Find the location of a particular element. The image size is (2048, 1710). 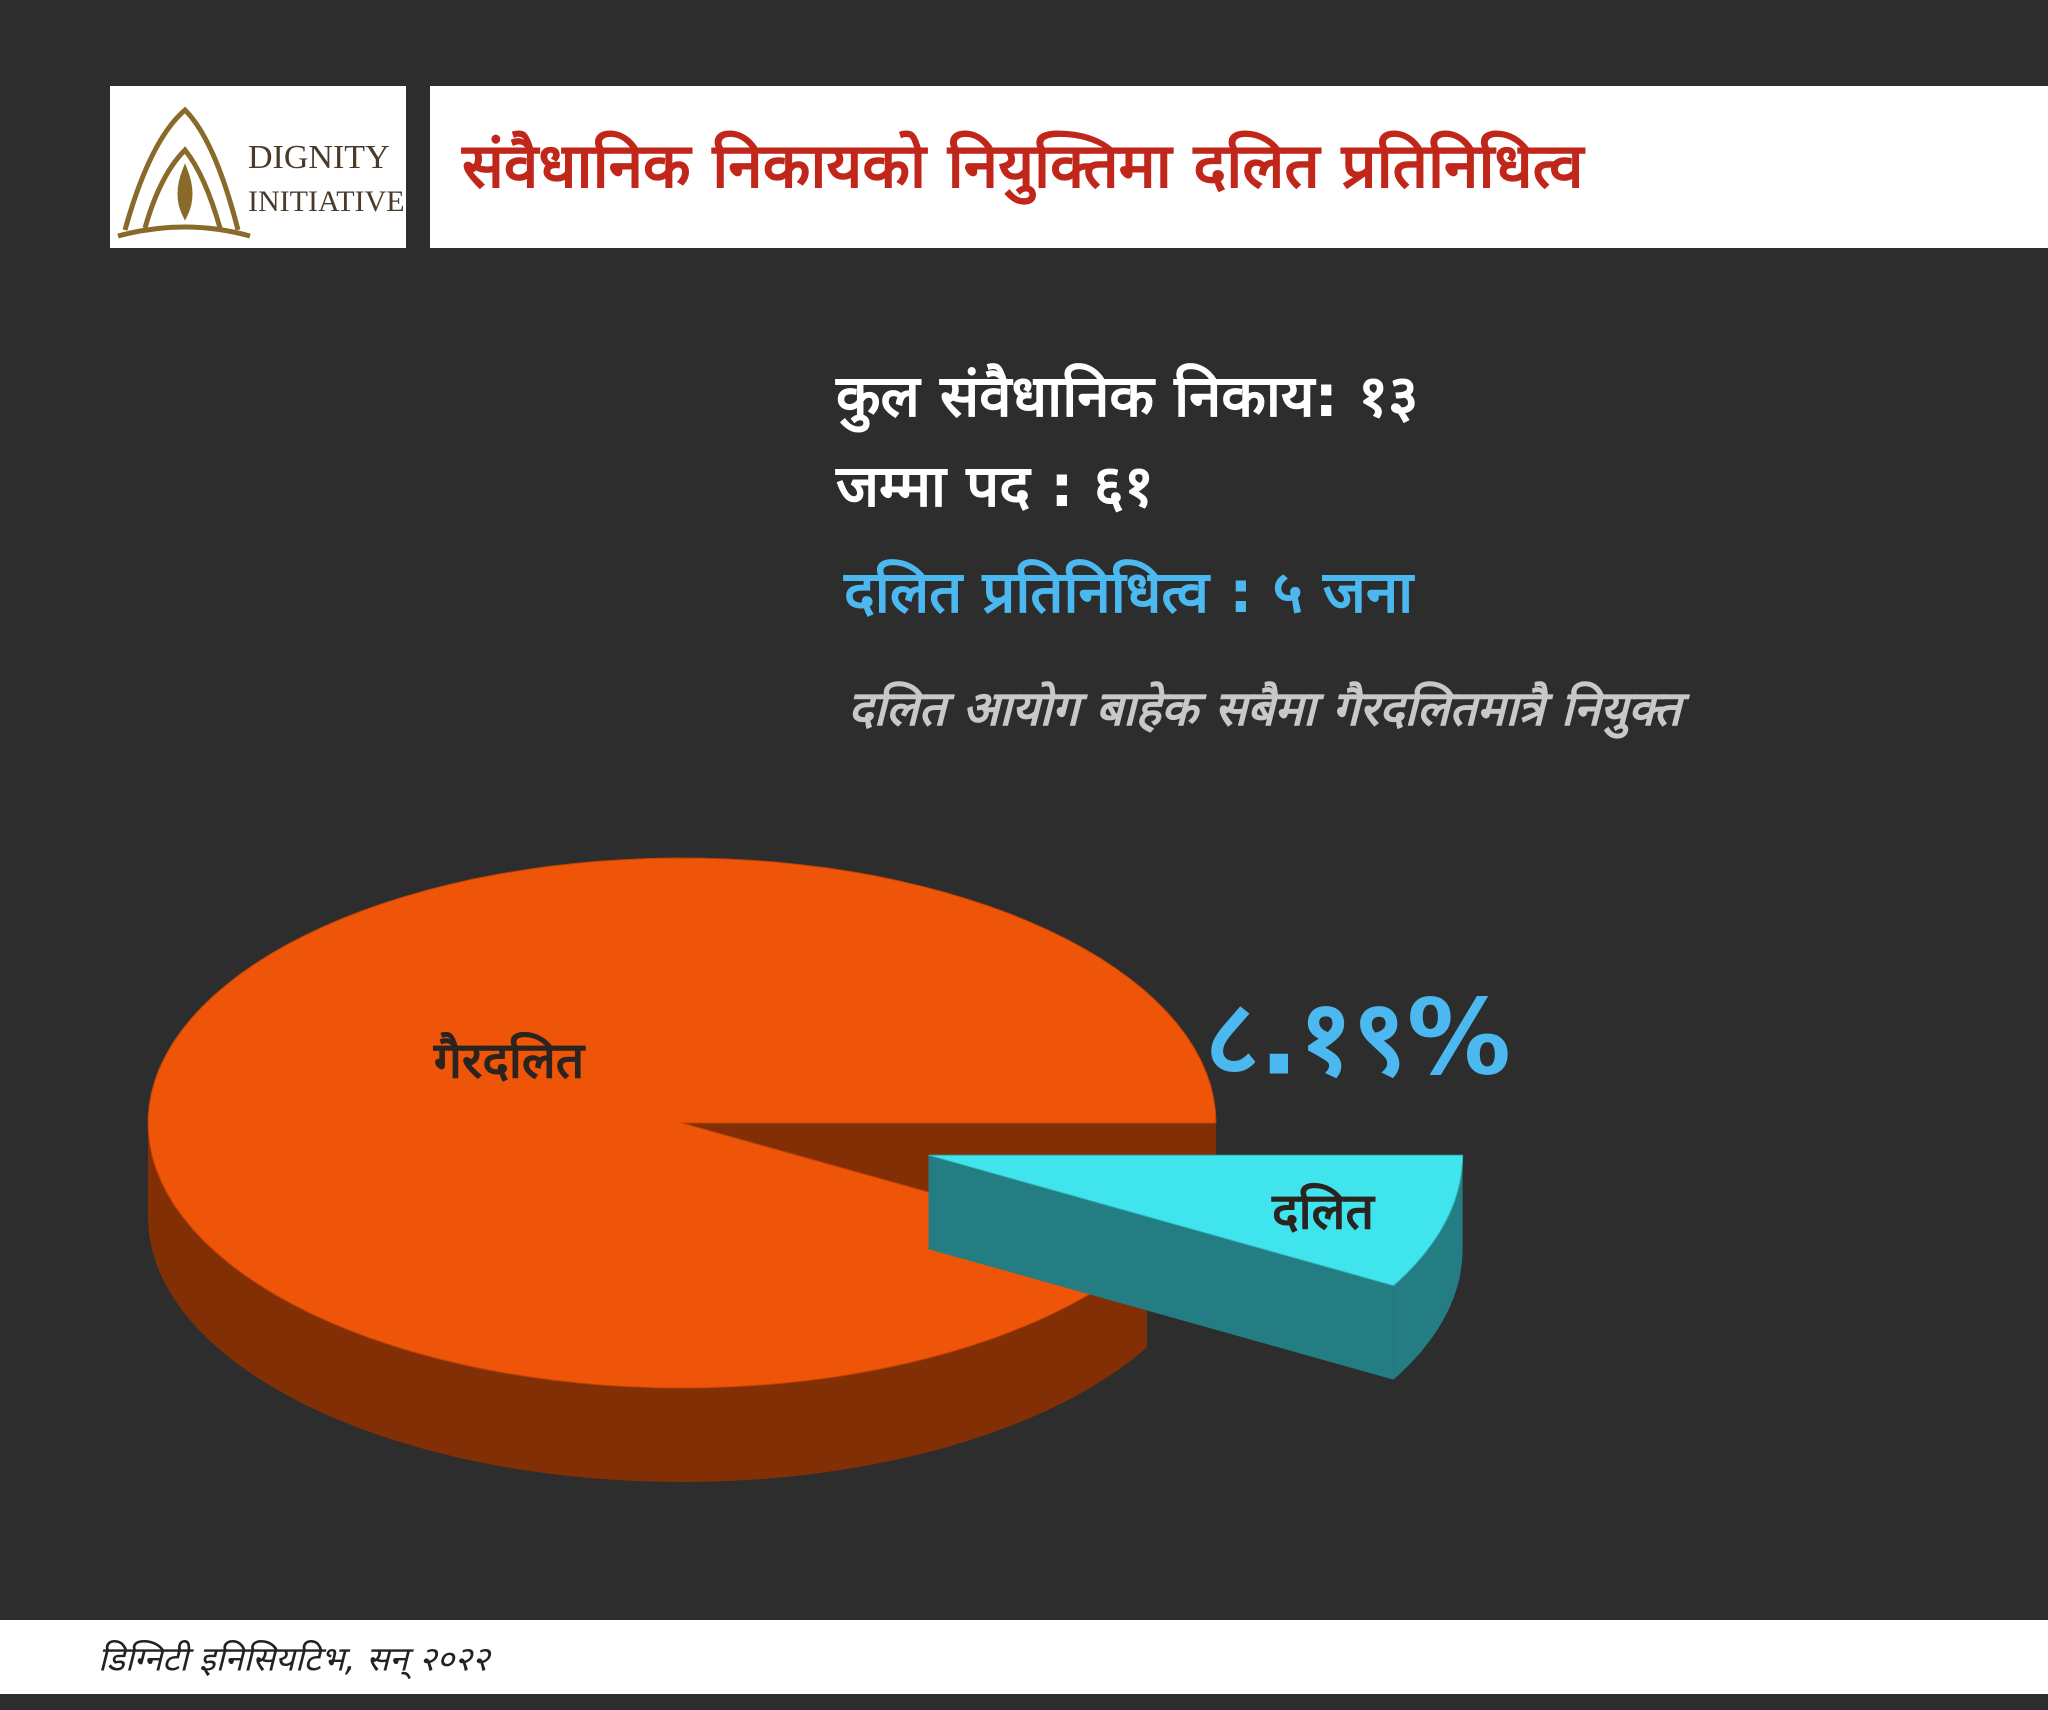

logo-box is located at coordinates (258, 167).